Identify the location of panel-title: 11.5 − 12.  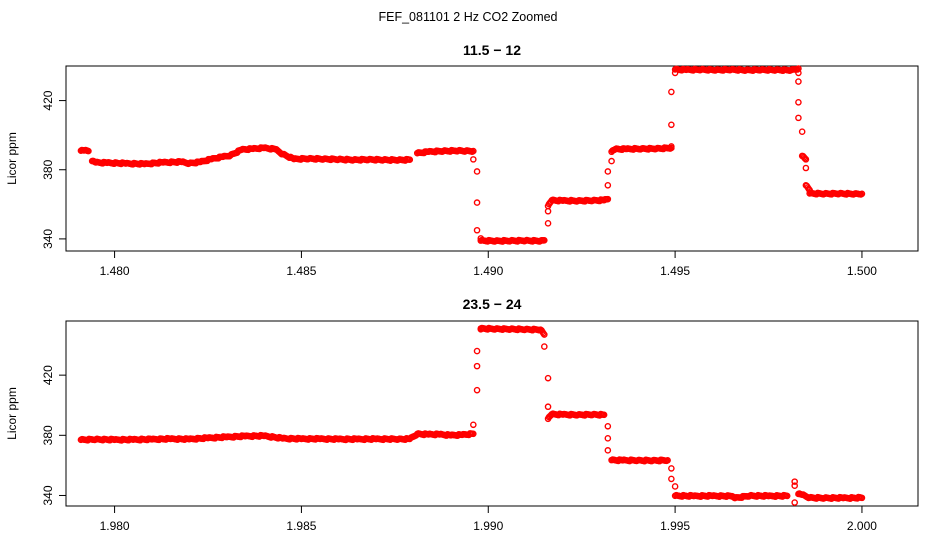
(492, 50).